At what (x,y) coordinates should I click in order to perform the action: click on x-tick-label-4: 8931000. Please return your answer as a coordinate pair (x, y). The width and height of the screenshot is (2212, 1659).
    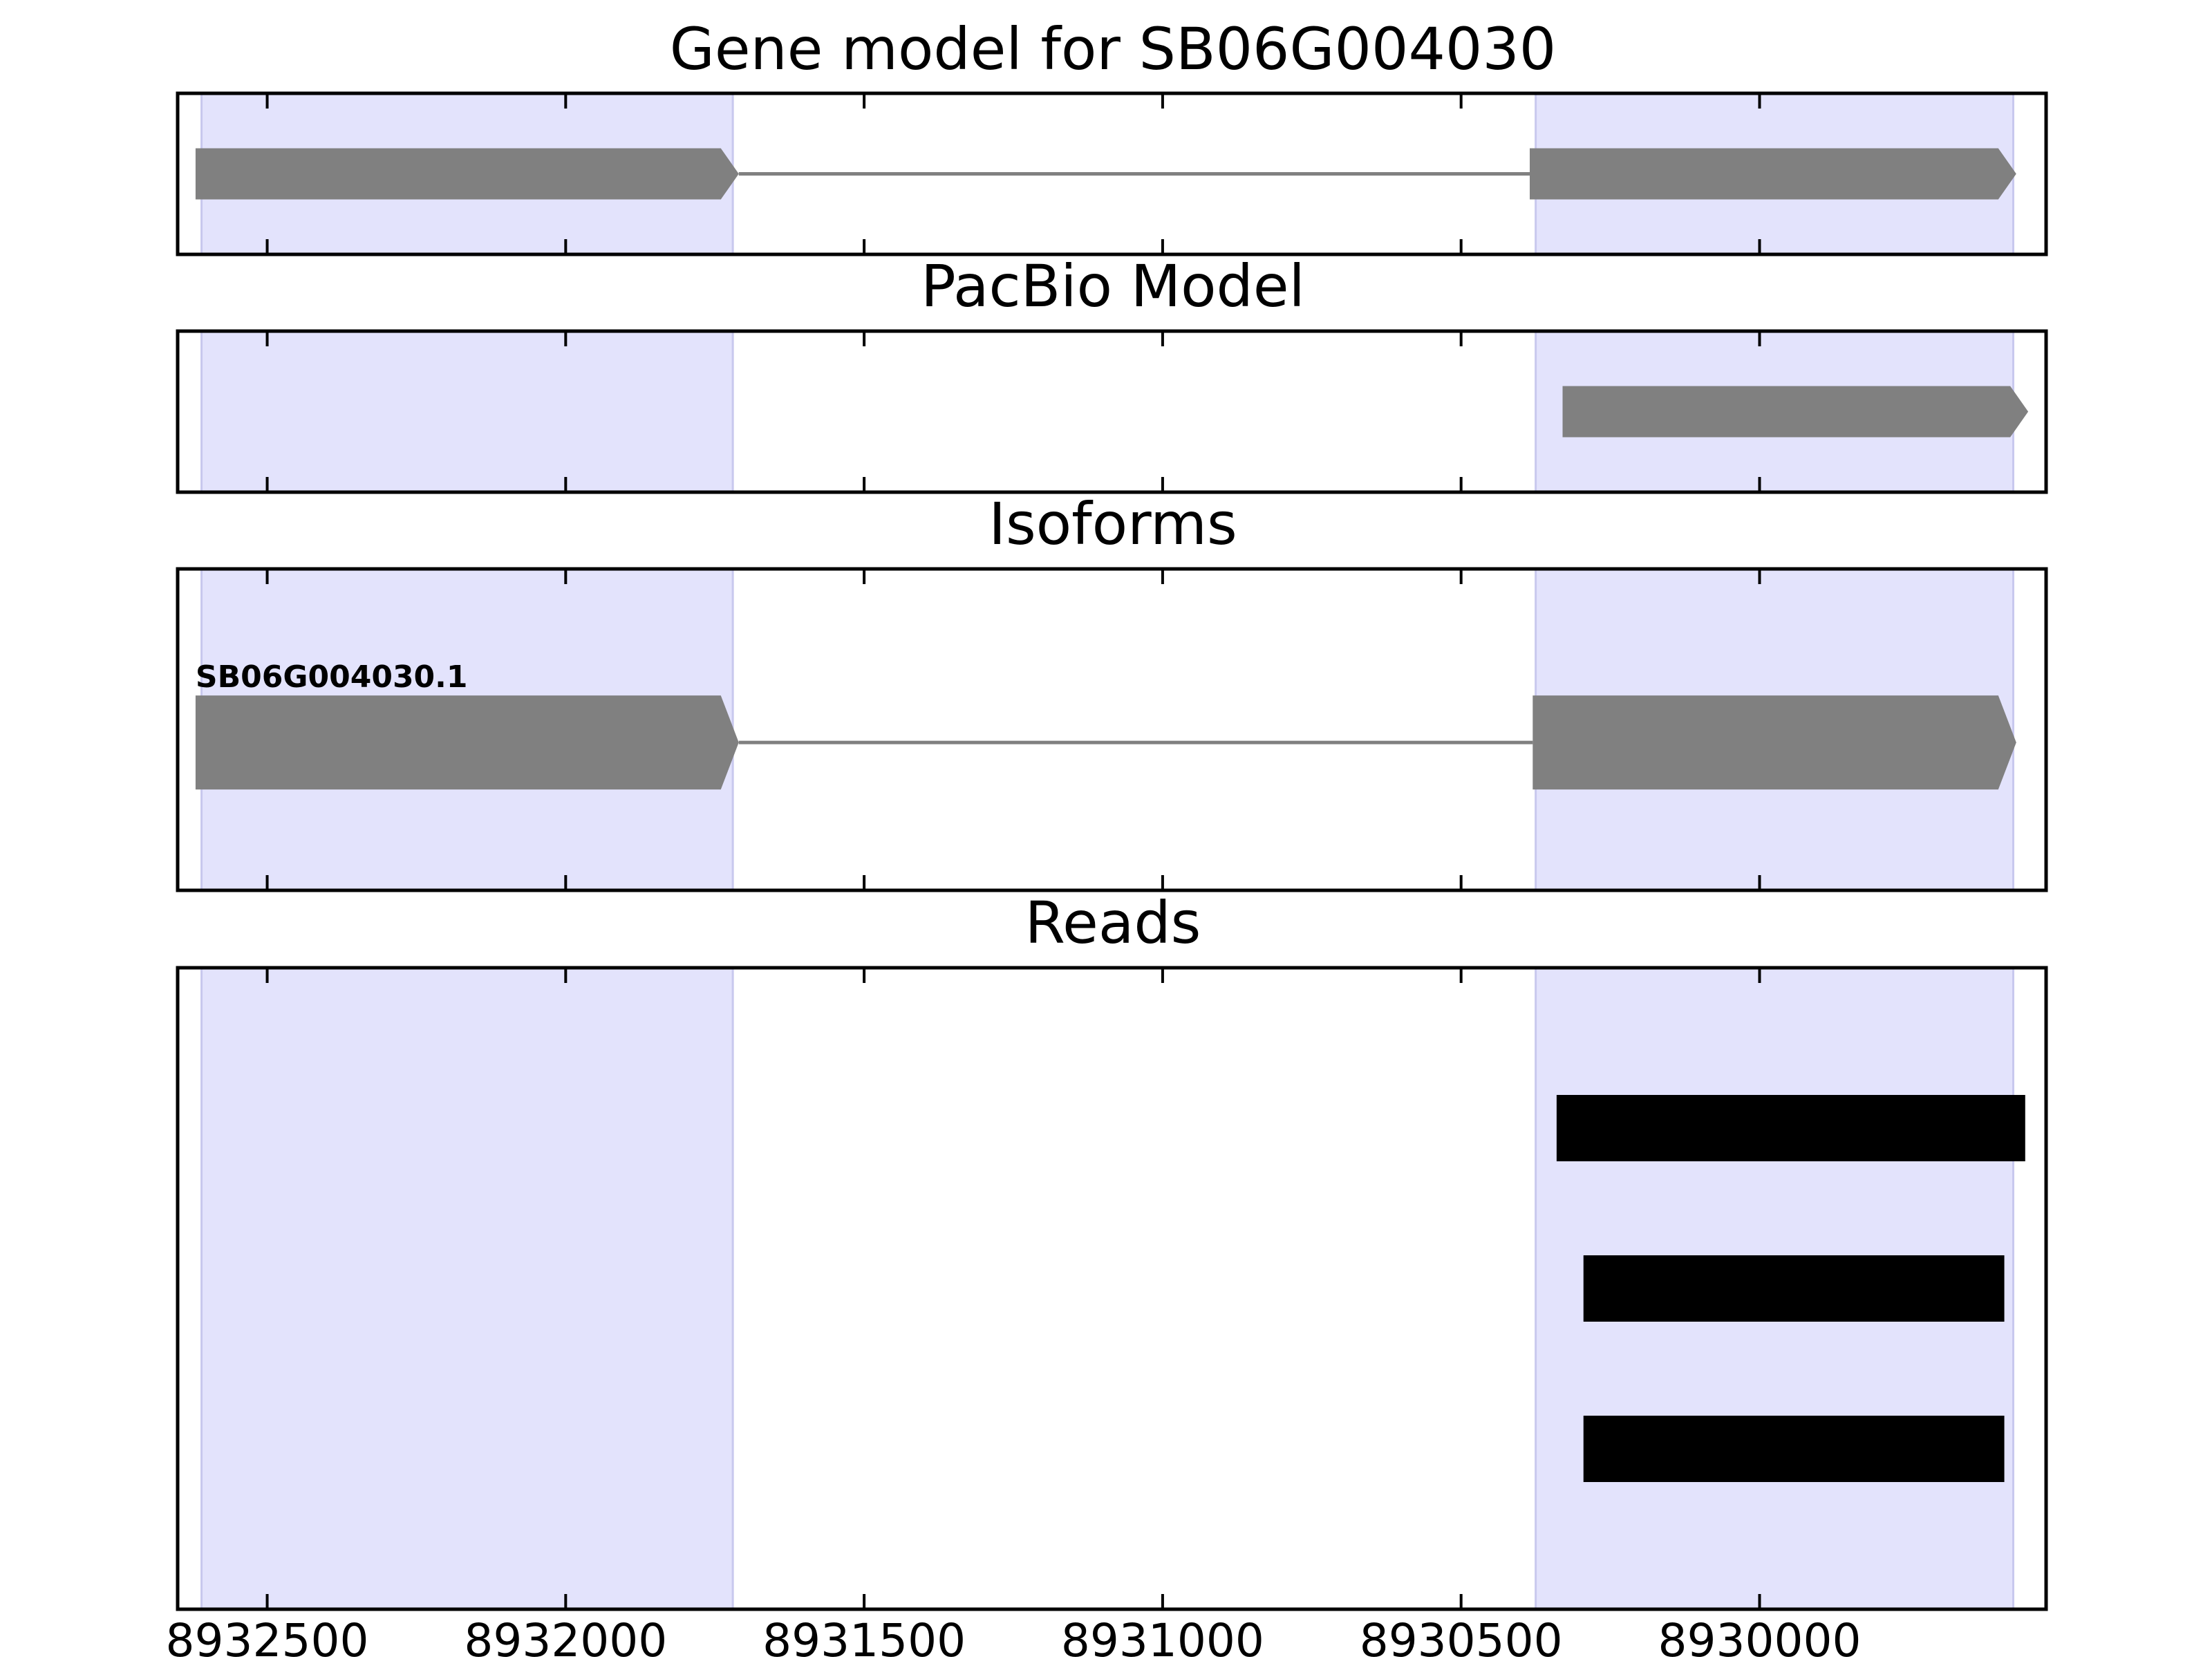
    Looking at the image, I should click on (1162, 1637).